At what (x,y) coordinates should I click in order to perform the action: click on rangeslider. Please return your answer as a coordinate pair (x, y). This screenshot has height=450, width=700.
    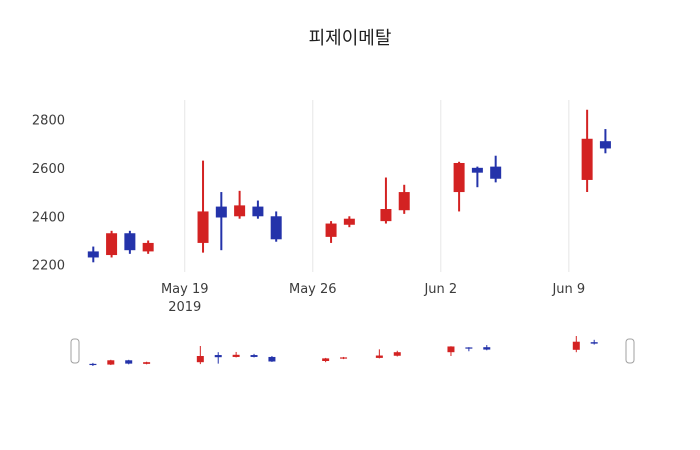
    Looking at the image, I should click on (352, 351).